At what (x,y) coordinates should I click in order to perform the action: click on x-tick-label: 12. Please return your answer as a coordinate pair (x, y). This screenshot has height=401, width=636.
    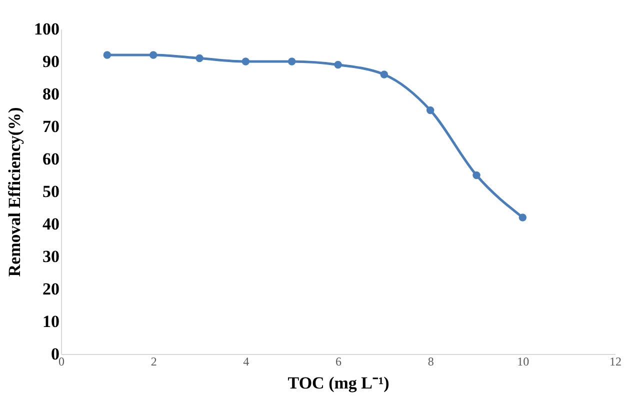
    Looking at the image, I should click on (616, 361).